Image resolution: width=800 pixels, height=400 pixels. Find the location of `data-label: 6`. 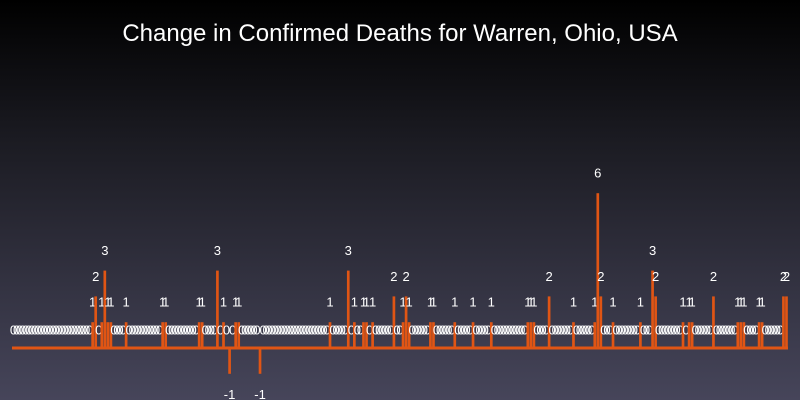

data-label: 6 is located at coordinates (597, 173).